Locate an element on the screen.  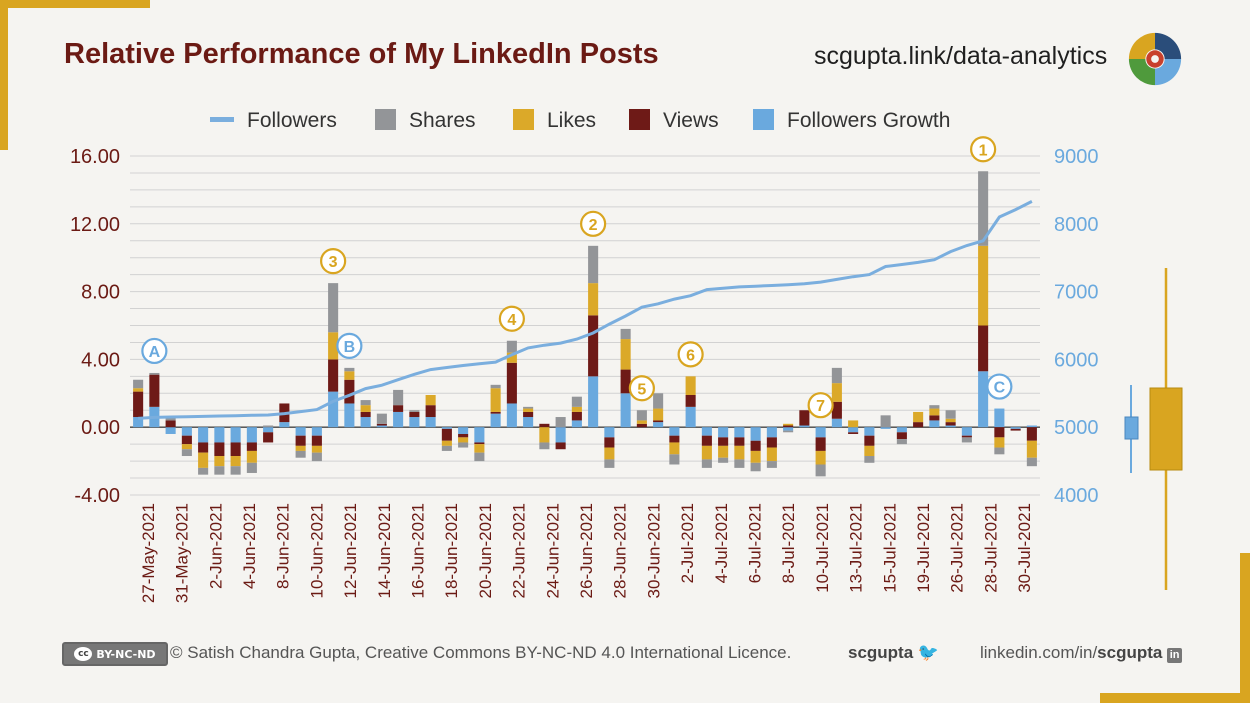
y-left-tick-label: 16.00 is located at coordinates (95, 157).